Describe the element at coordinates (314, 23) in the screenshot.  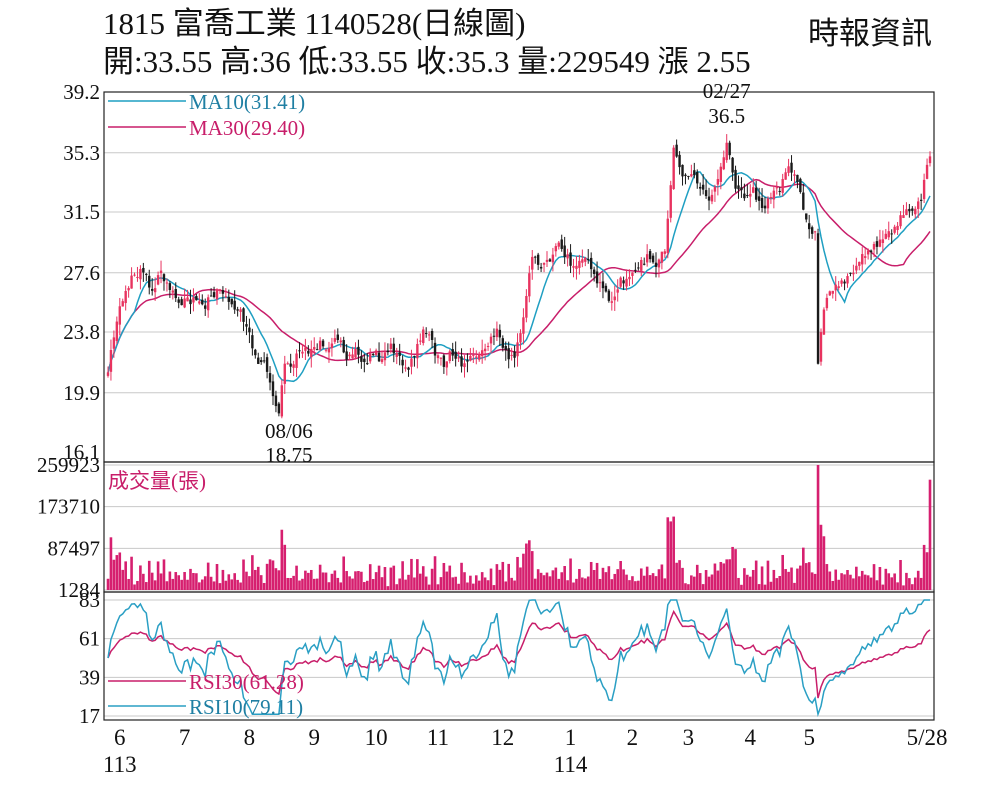
I see `chart-title: 1815 富喬工業 1140528(日線圖)` at that location.